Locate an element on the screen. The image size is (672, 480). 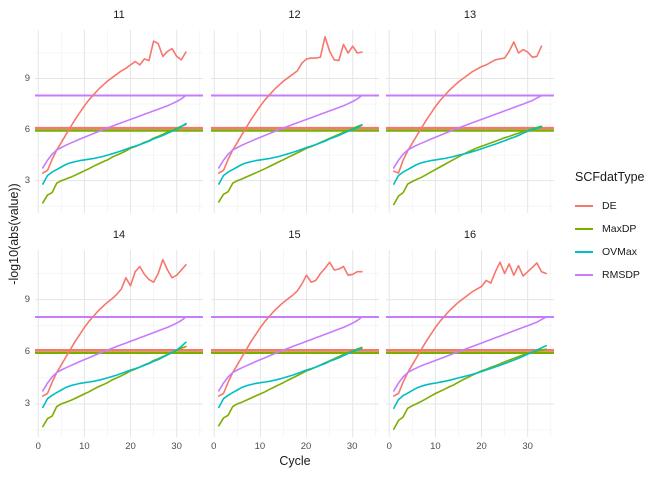
x-axis-title: Cycle is located at coordinates (295, 461).